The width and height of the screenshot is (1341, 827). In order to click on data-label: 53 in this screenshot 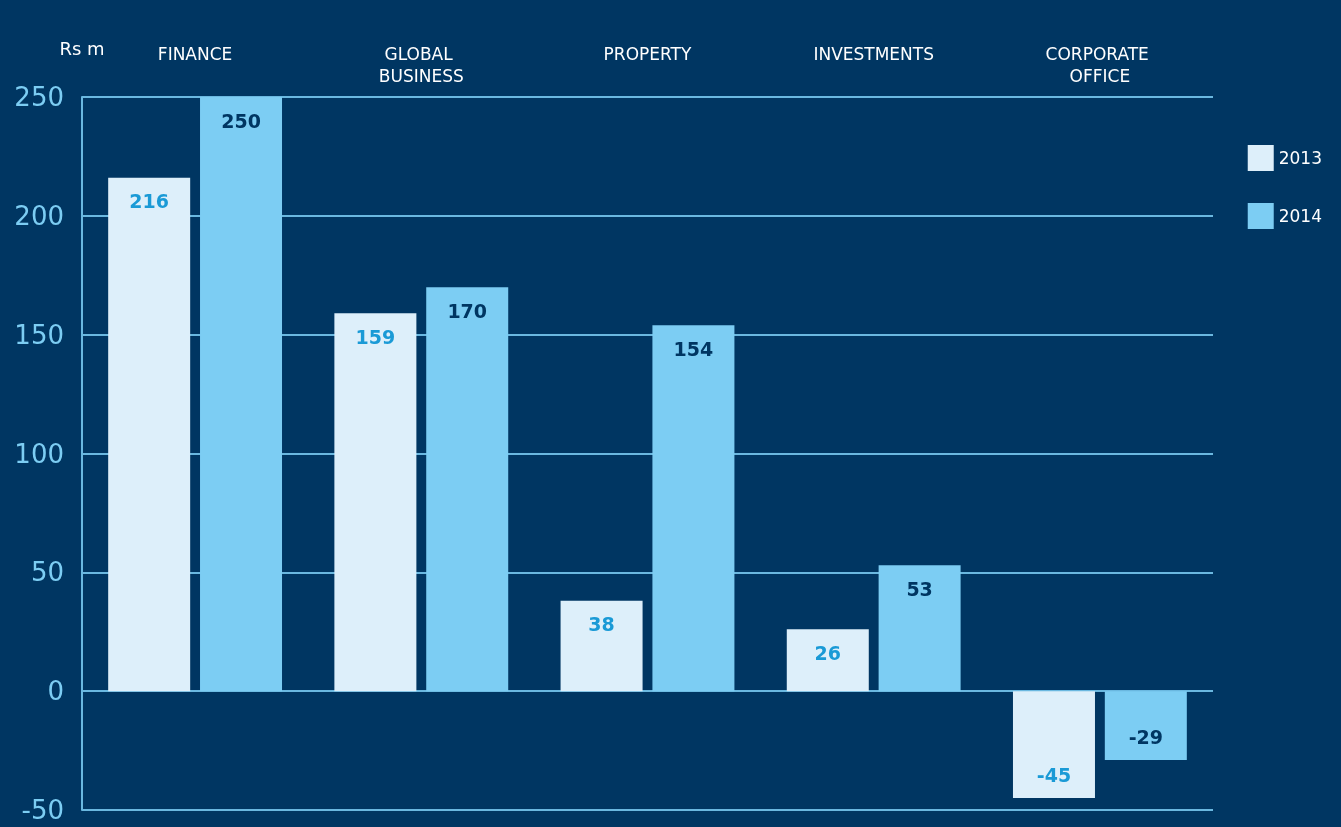, I will do `click(919, 588)`.